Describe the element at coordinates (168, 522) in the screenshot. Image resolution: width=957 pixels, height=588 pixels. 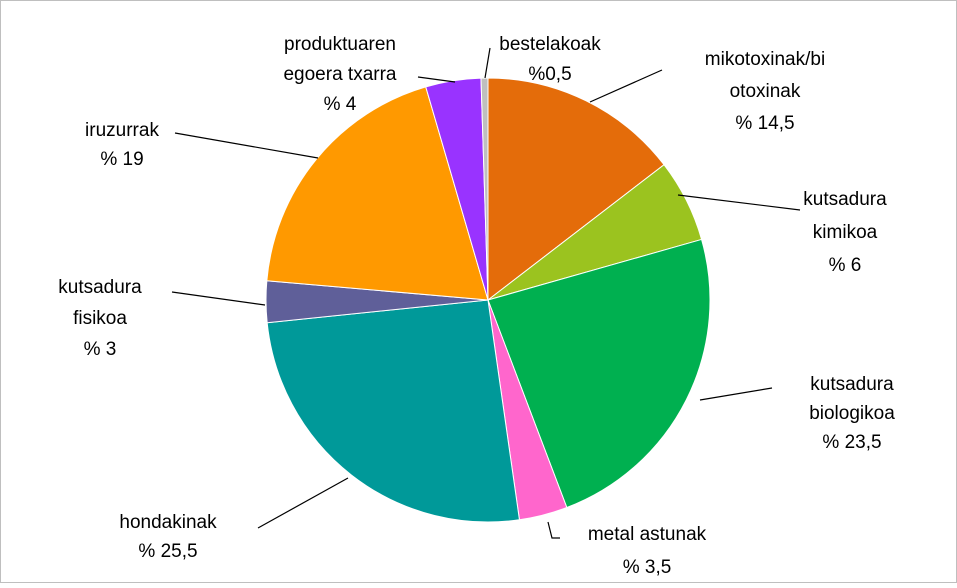
I see `slice-label: hondakinak` at that location.